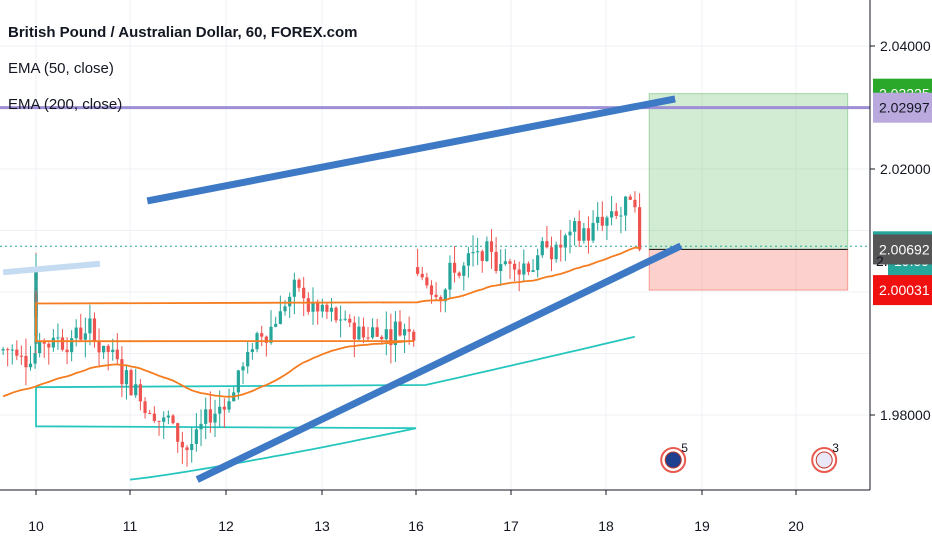  I want to click on price-label-text: 2.02997, so click(904, 108).